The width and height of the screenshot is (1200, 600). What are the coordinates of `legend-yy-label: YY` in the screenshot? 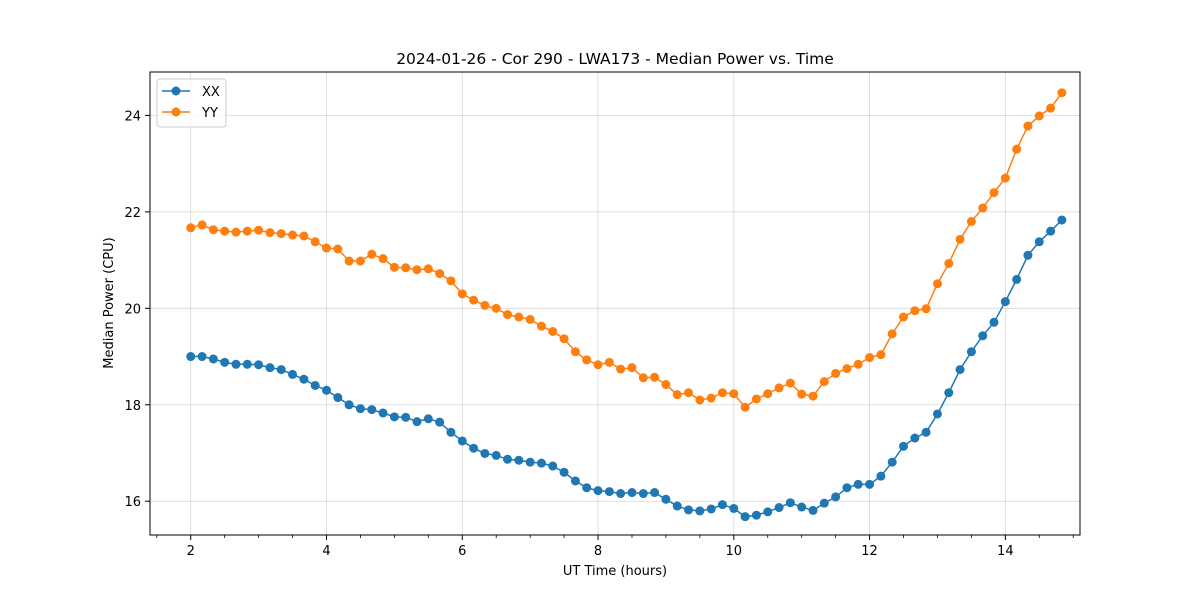 It's located at (209, 113).